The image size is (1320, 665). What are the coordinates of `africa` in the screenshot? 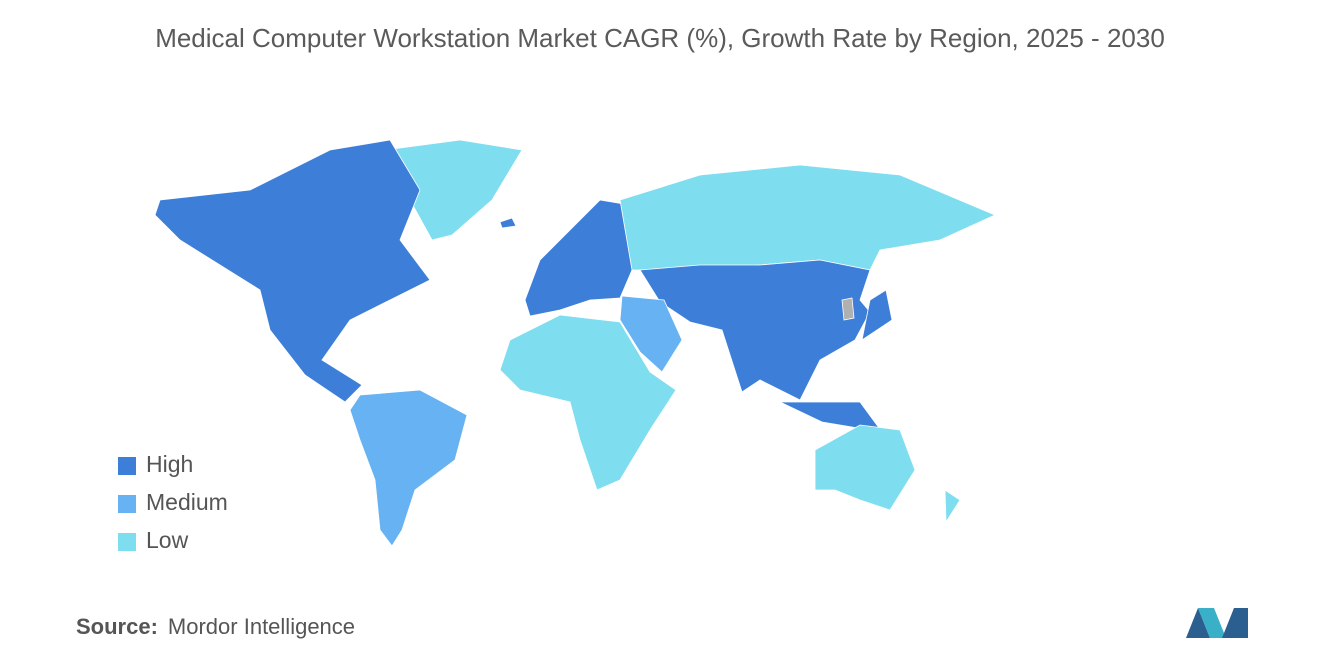 It's located at (588, 402).